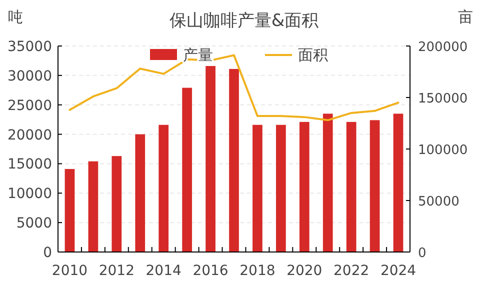 The image size is (480, 288). I want to click on legend-面积: 面积, so click(296, 55).